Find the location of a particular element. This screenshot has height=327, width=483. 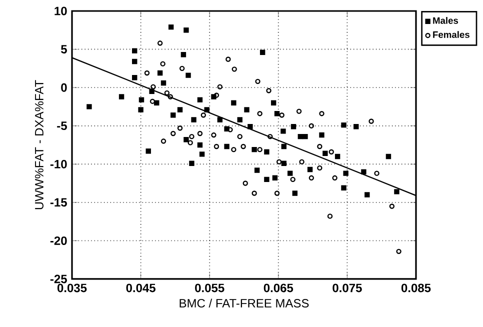

y-tick-label: -10 is located at coordinates (58, 164).